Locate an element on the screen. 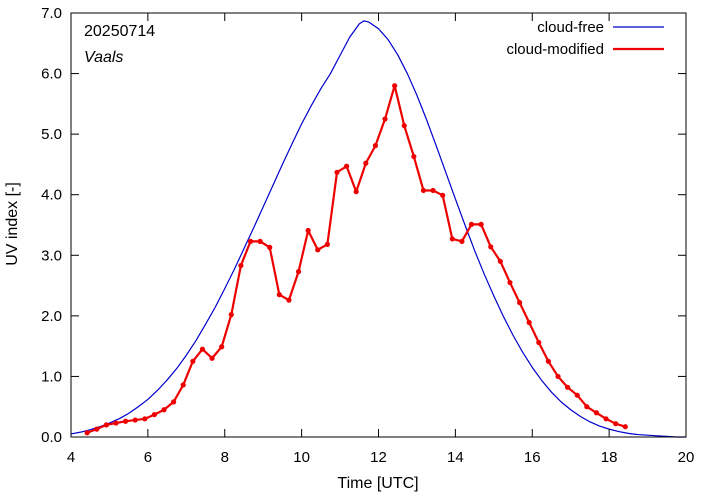 The width and height of the screenshot is (702, 497). x-tick-label: 16 is located at coordinates (532, 457).